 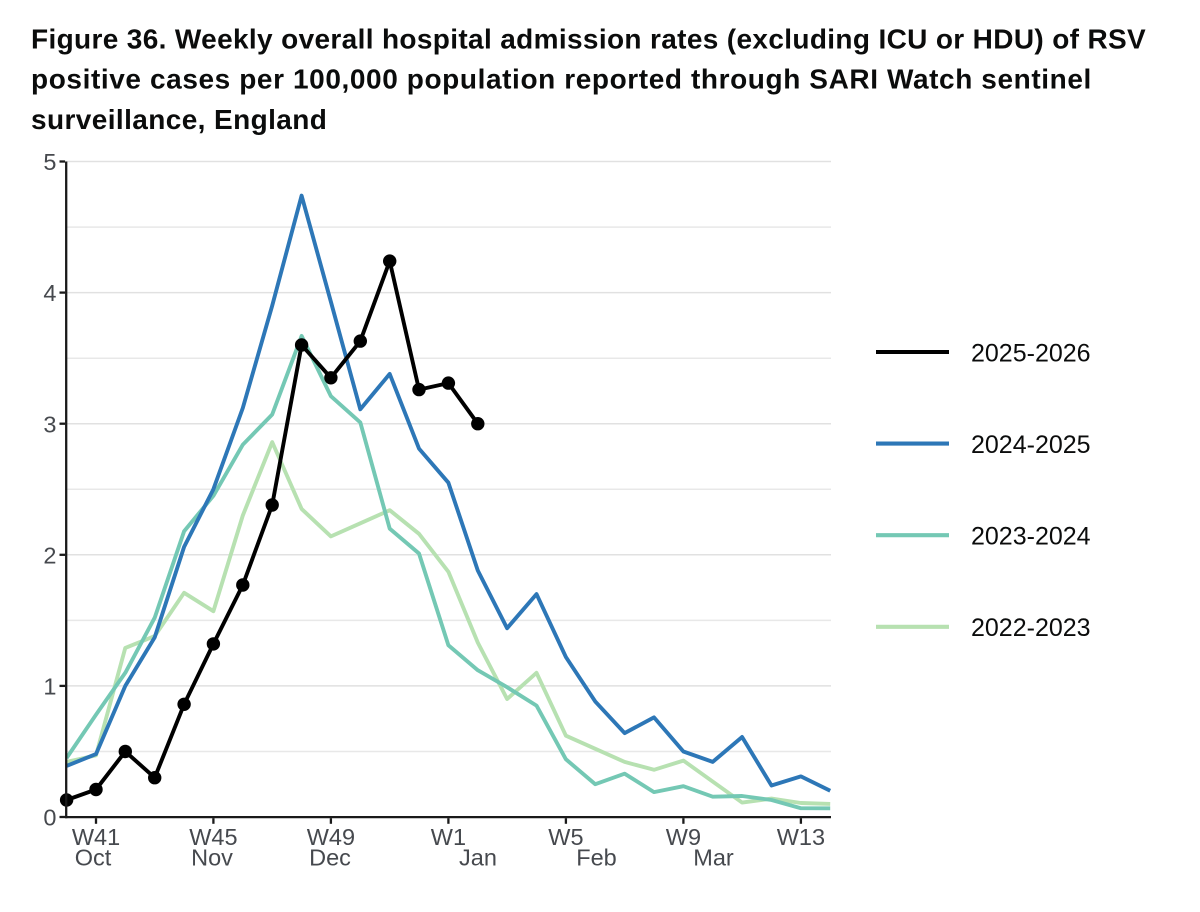 What do you see at coordinates (478, 857) in the screenshot?
I see `svg-text: Jan` at bounding box center [478, 857].